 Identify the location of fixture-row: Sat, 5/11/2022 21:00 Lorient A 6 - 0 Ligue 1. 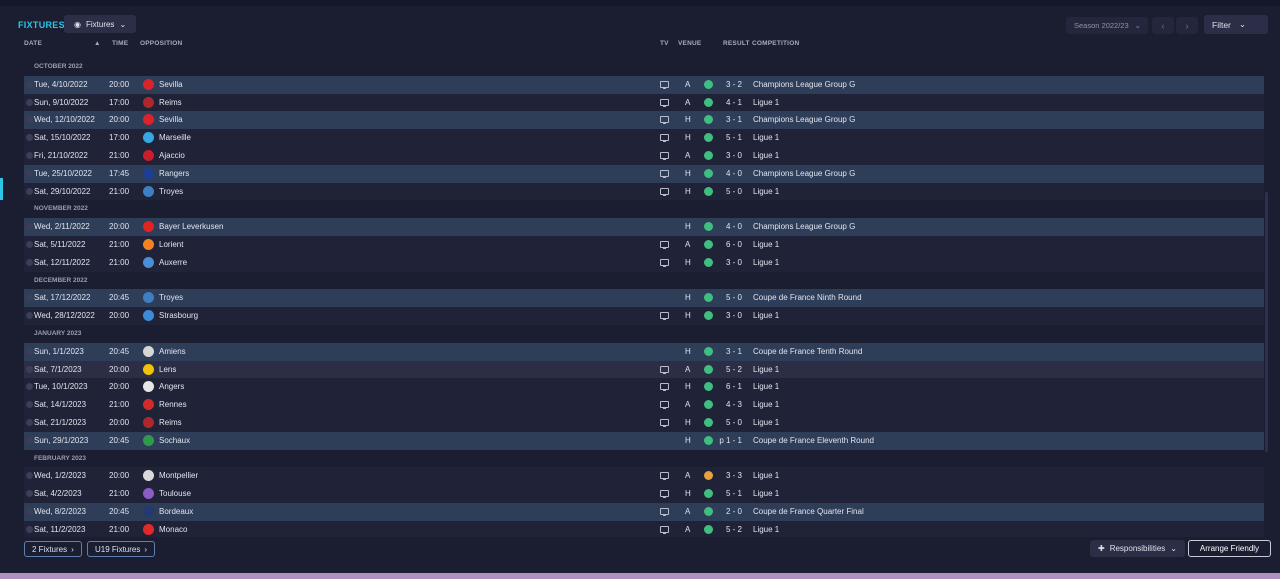
(644, 245).